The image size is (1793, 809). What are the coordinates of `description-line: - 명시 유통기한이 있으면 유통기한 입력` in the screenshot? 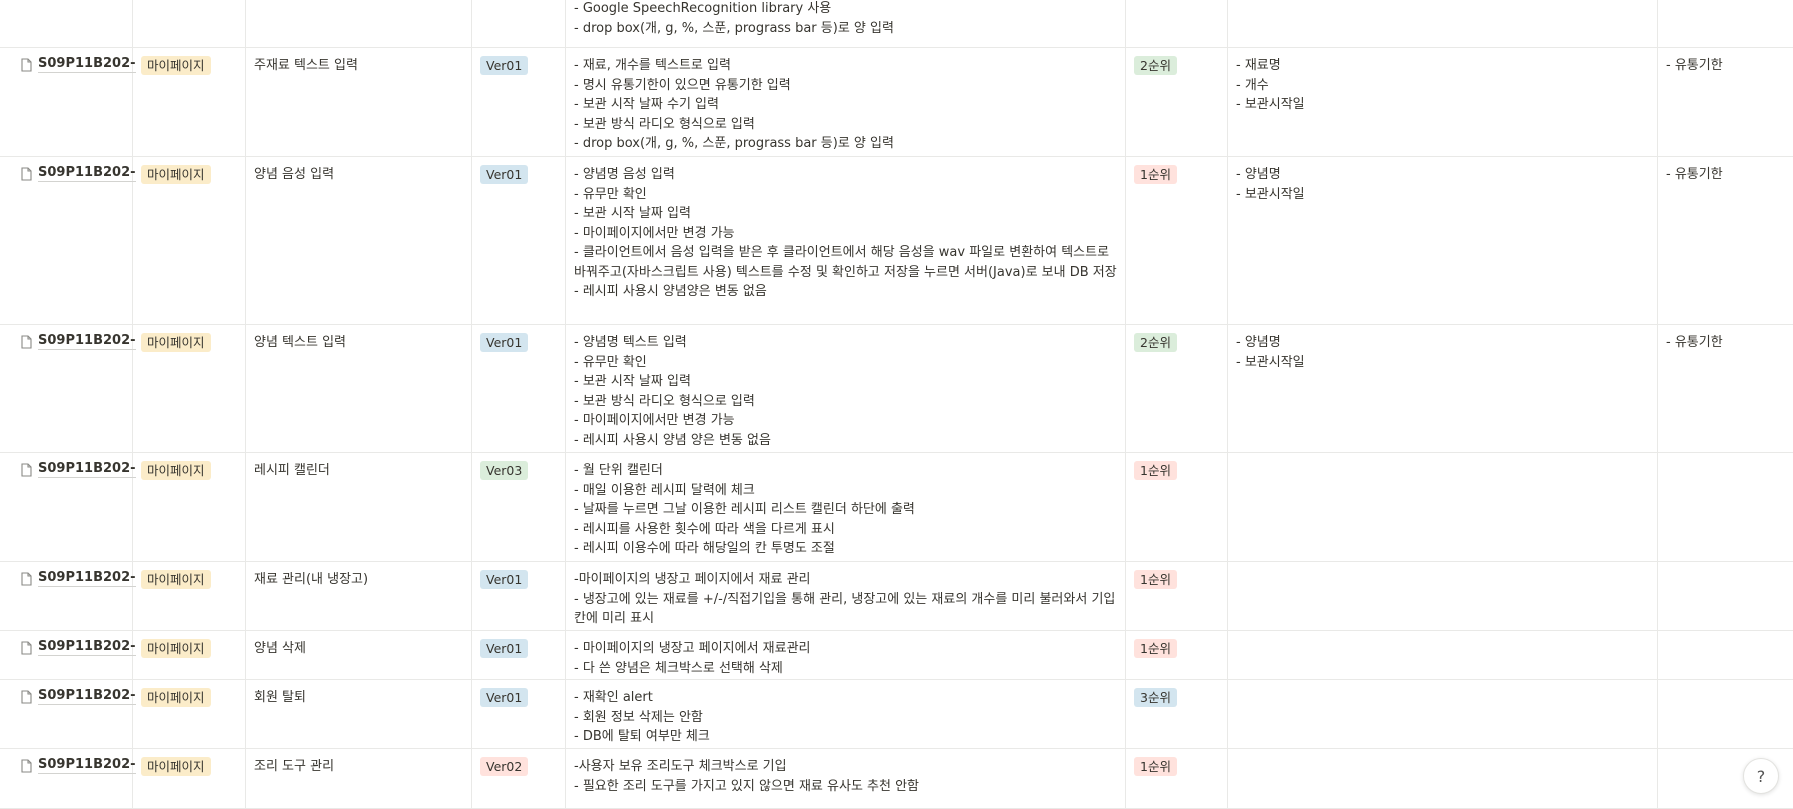 It's located at (682, 85).